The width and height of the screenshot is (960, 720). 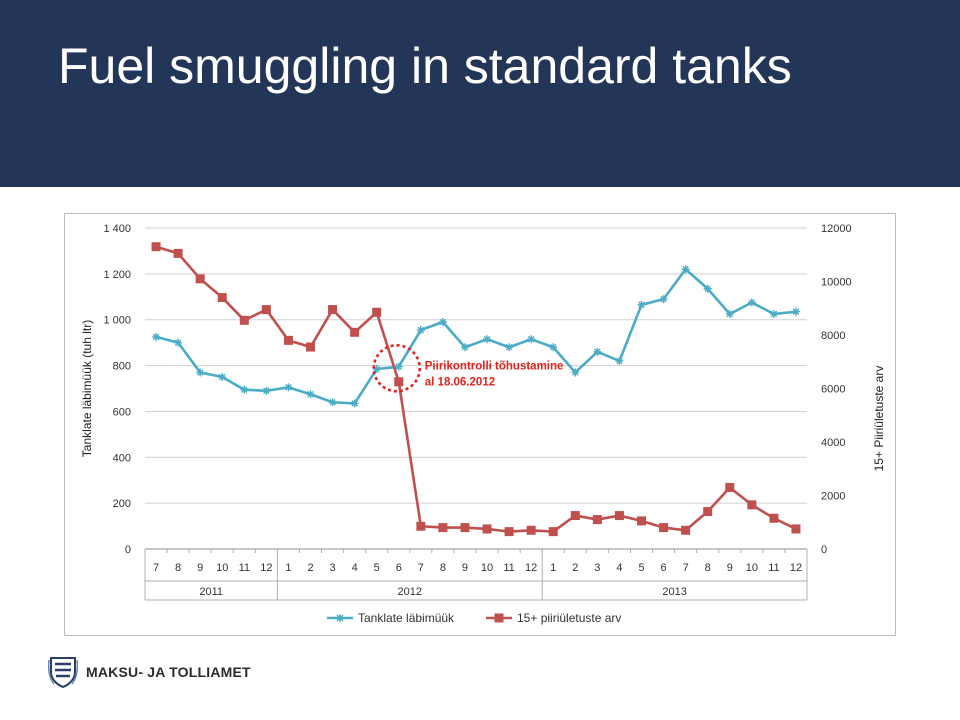 What do you see at coordinates (406, 618) in the screenshot?
I see `legend-label-sales: Tanklate läbimüük` at bounding box center [406, 618].